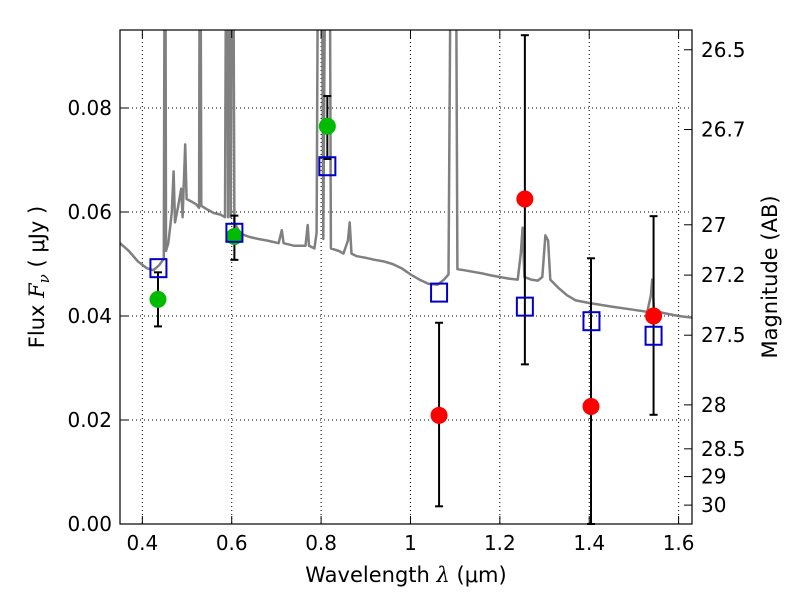 The width and height of the screenshot is (800, 600). Describe the element at coordinates (713, 477) in the screenshot. I see `y2-tick-label: 29` at that location.